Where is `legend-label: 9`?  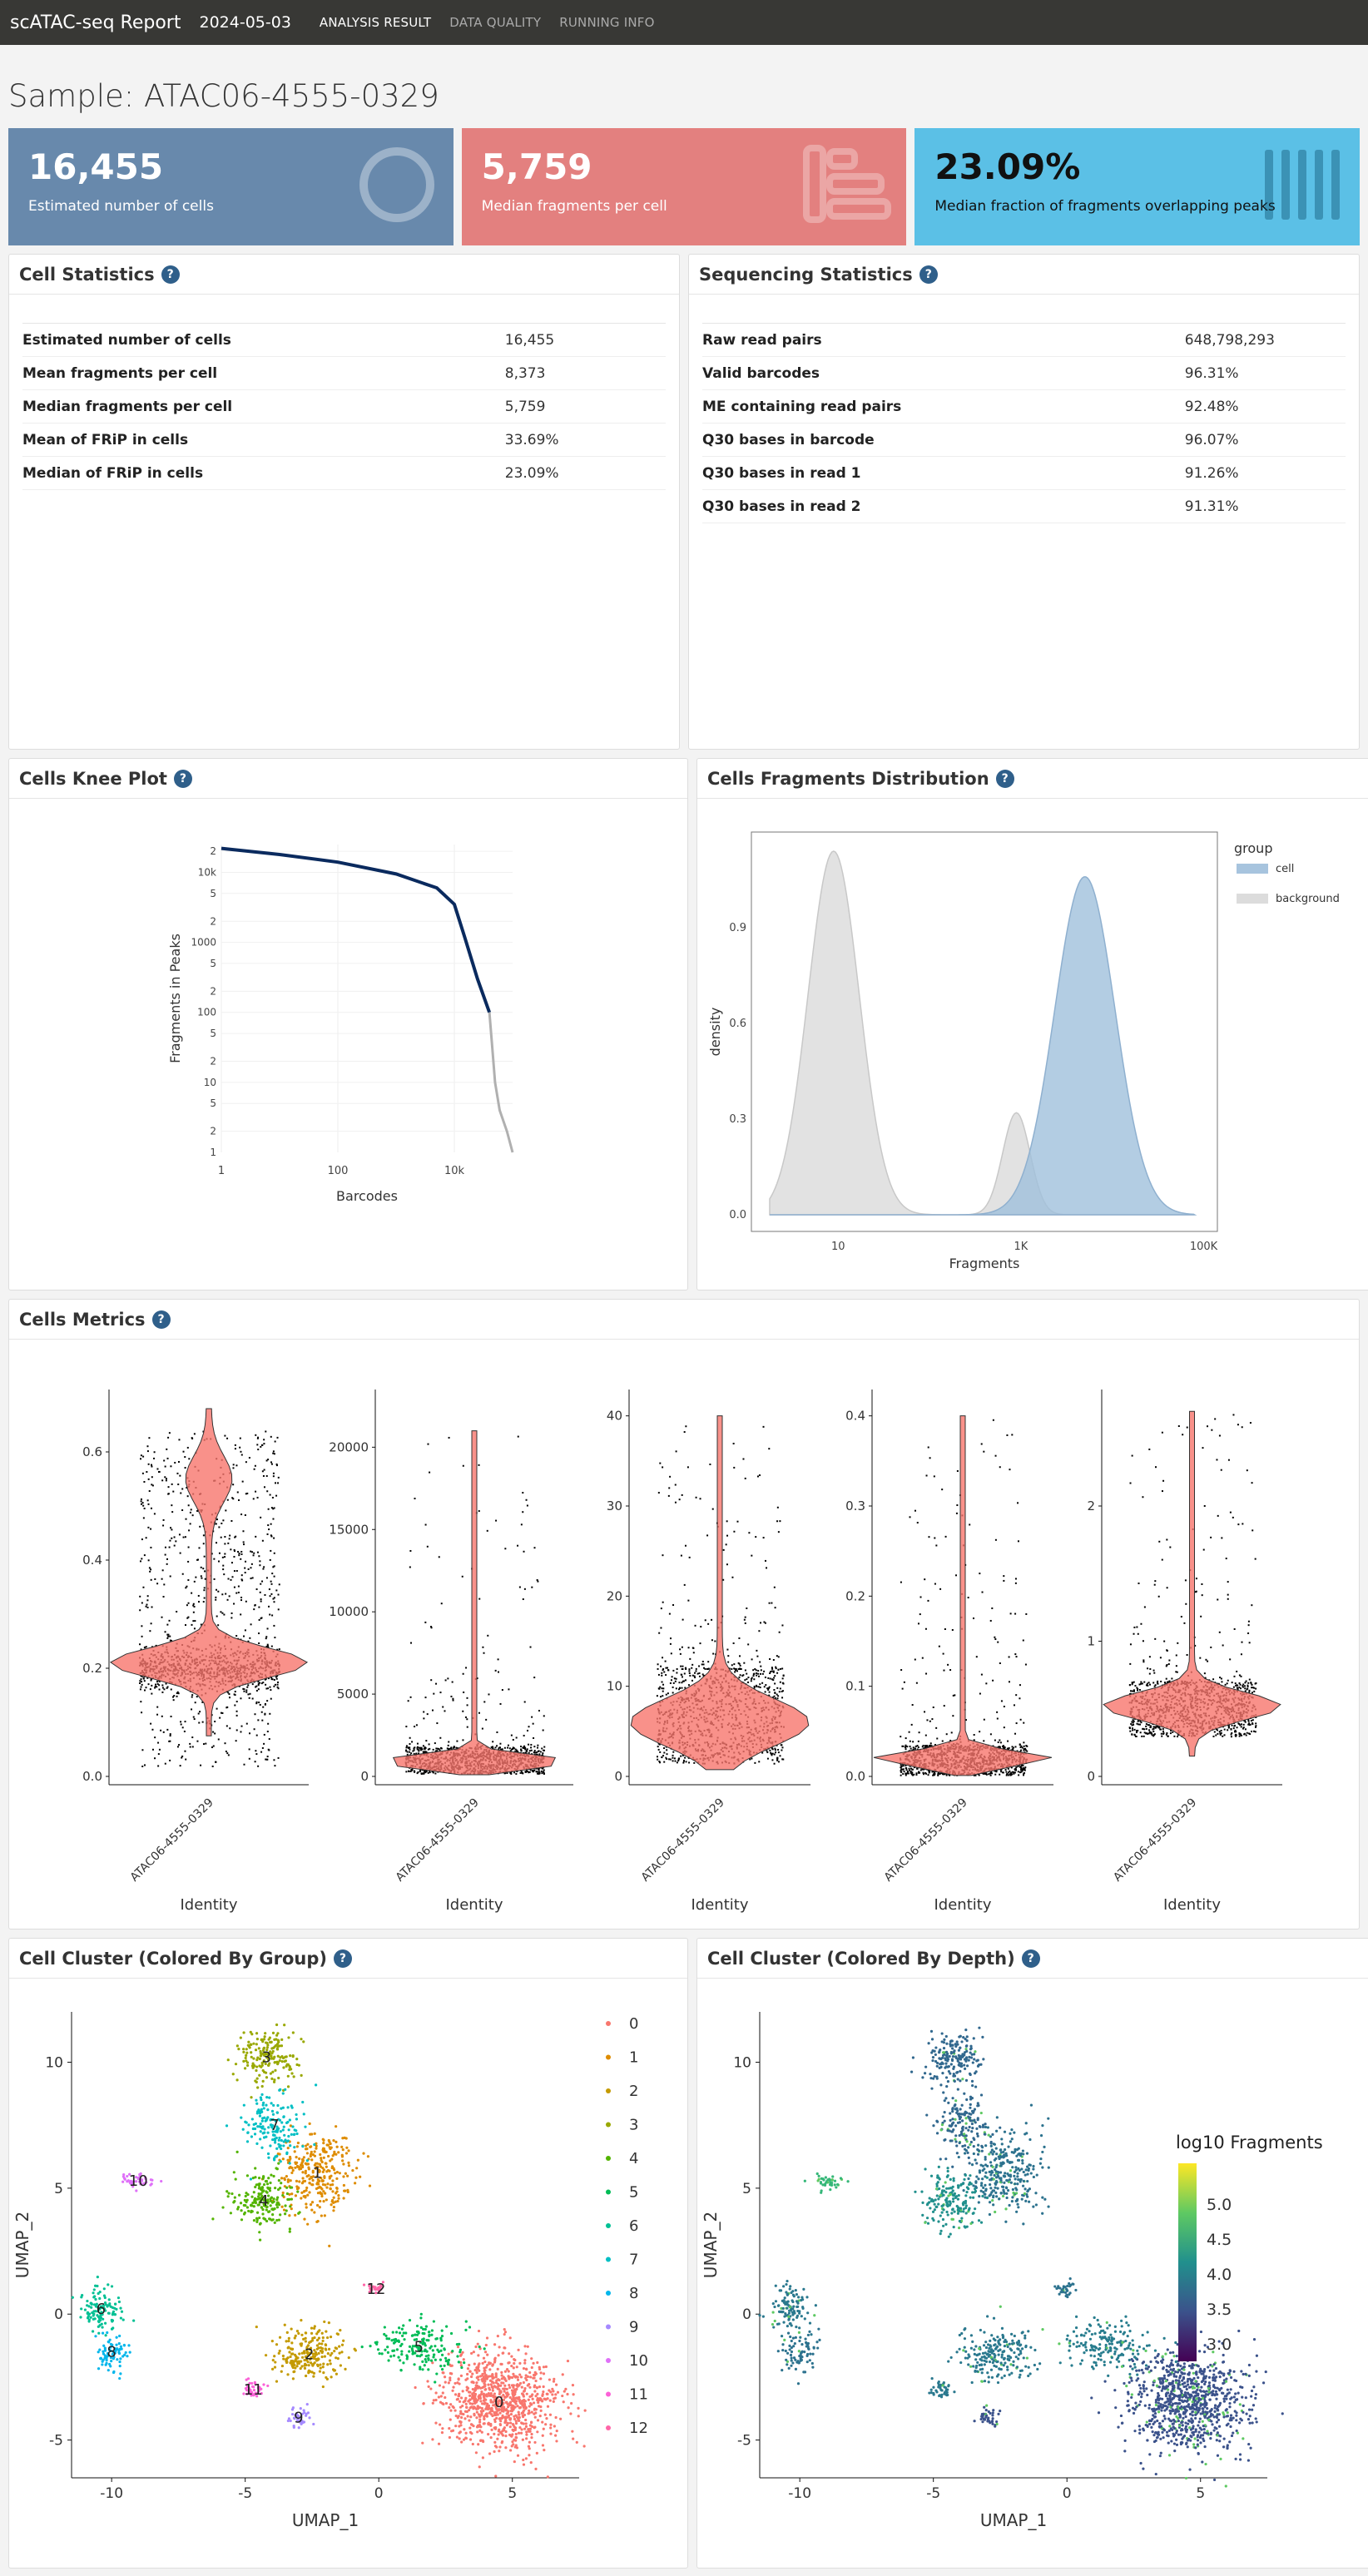
legend-label: 9 is located at coordinates (633, 2328).